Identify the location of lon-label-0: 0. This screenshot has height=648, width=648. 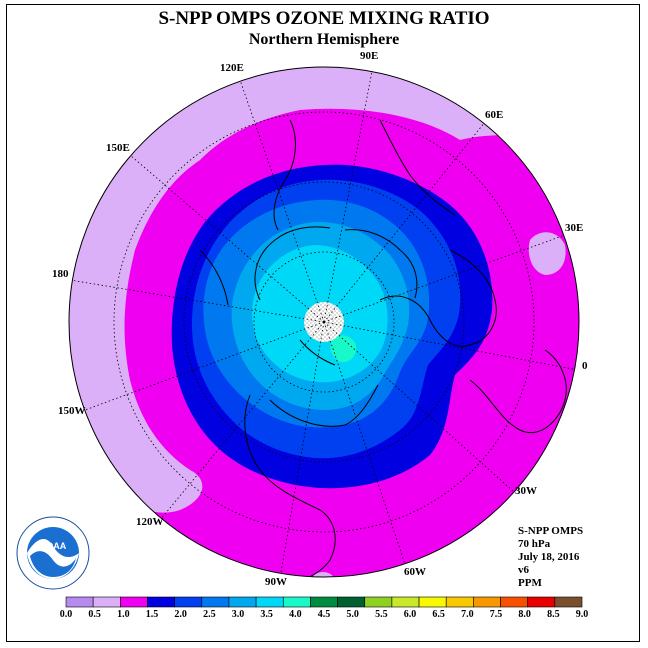
(585, 366).